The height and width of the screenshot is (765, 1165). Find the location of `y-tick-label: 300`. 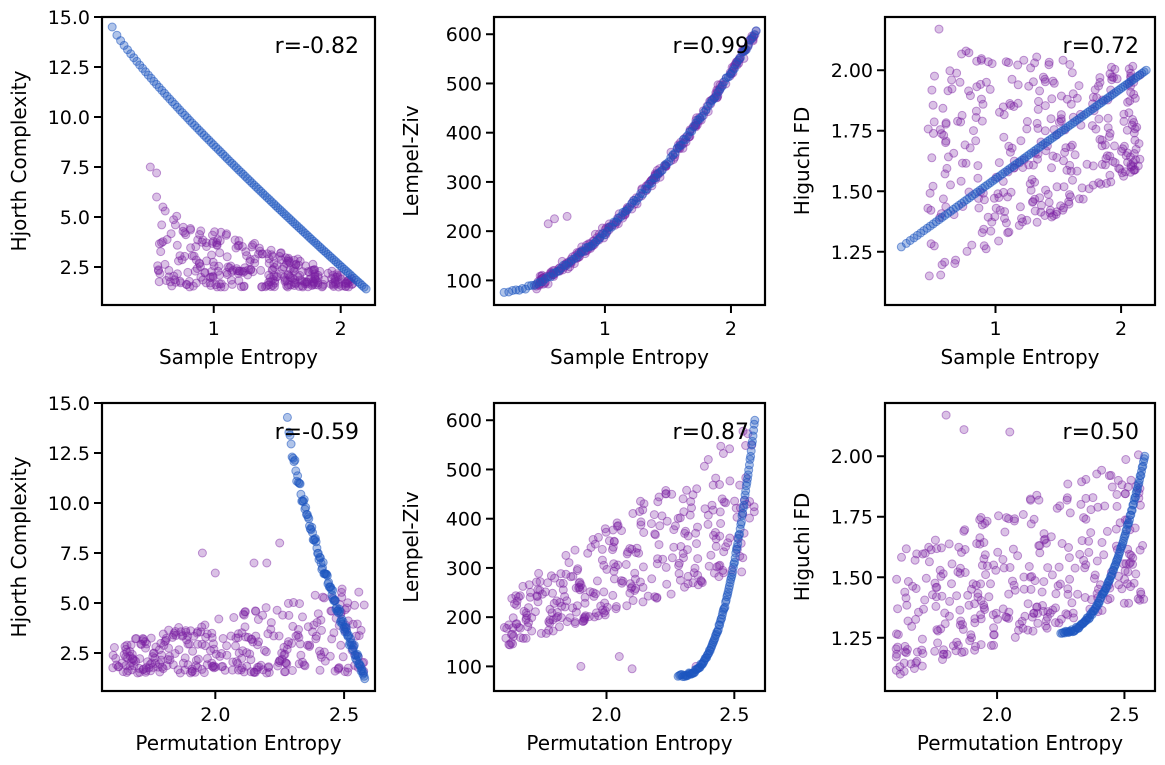

y-tick-label: 300 is located at coordinates (464, 183).